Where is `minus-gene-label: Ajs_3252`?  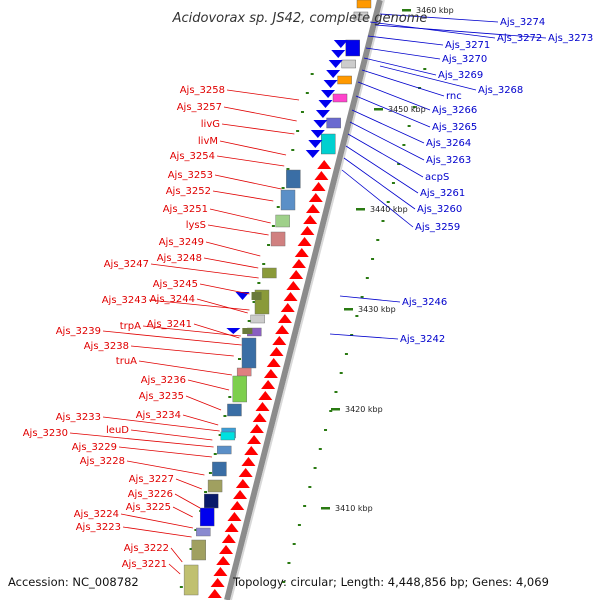 minus-gene-label: Ajs_3252 is located at coordinates (188, 191).